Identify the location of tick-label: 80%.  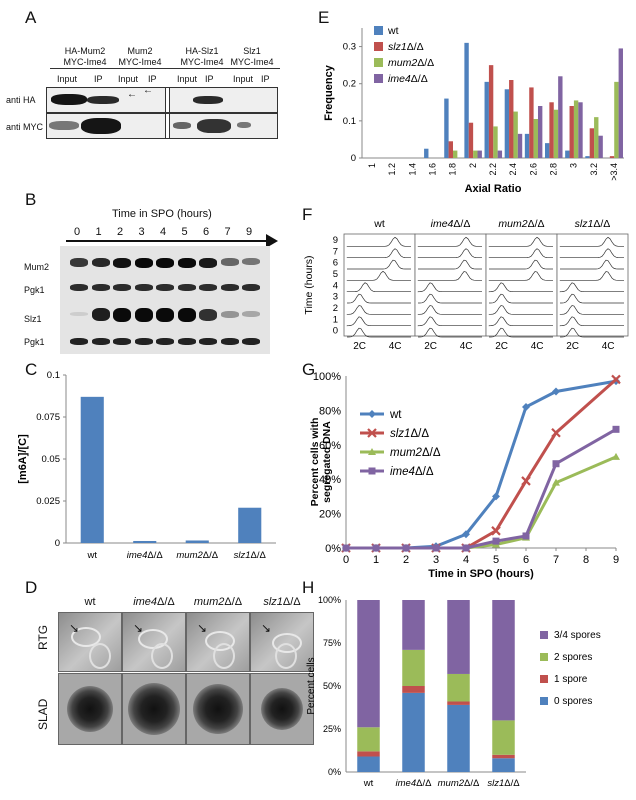
(330, 411).